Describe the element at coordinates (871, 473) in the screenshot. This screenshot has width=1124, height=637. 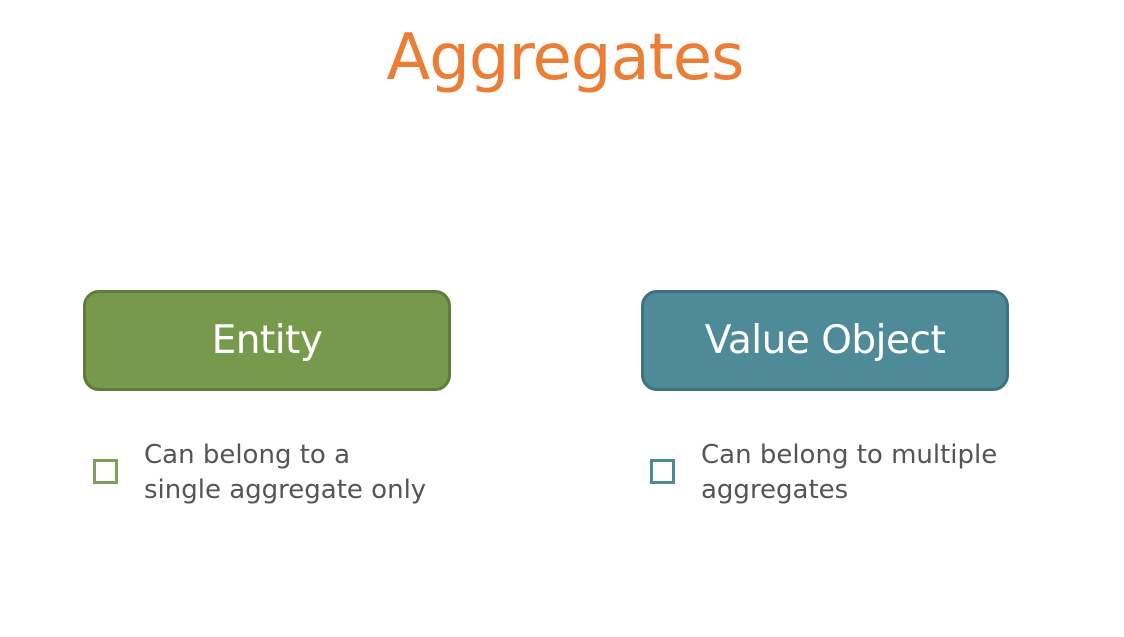
I see `value-object-note-text: Can belong to multiple aggregates` at that location.